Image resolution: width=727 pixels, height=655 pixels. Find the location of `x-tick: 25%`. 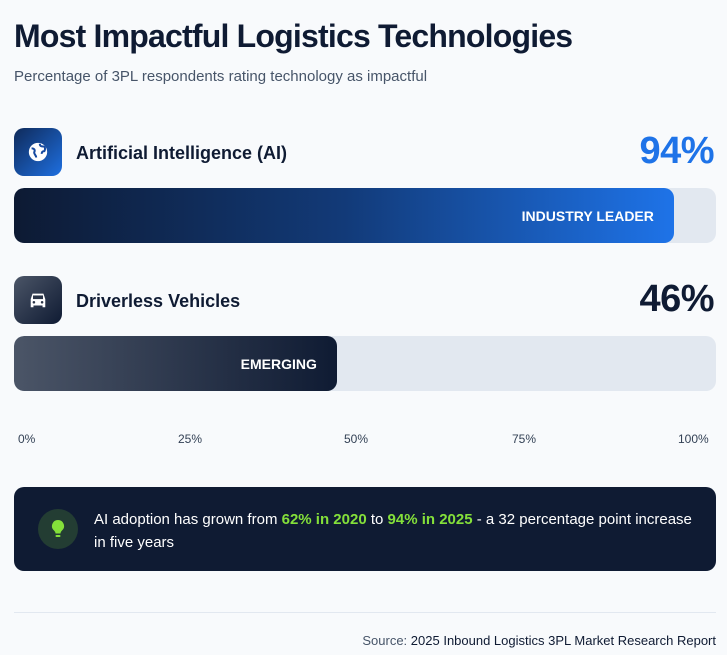

x-tick: 25% is located at coordinates (190, 439).